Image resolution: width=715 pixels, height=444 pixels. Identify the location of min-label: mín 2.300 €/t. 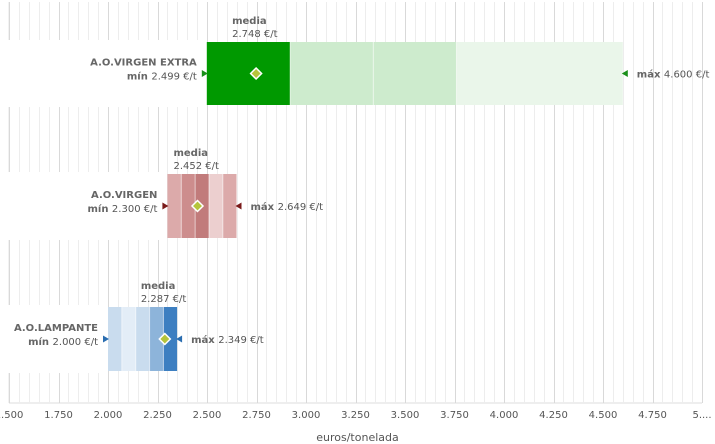
(122, 209).